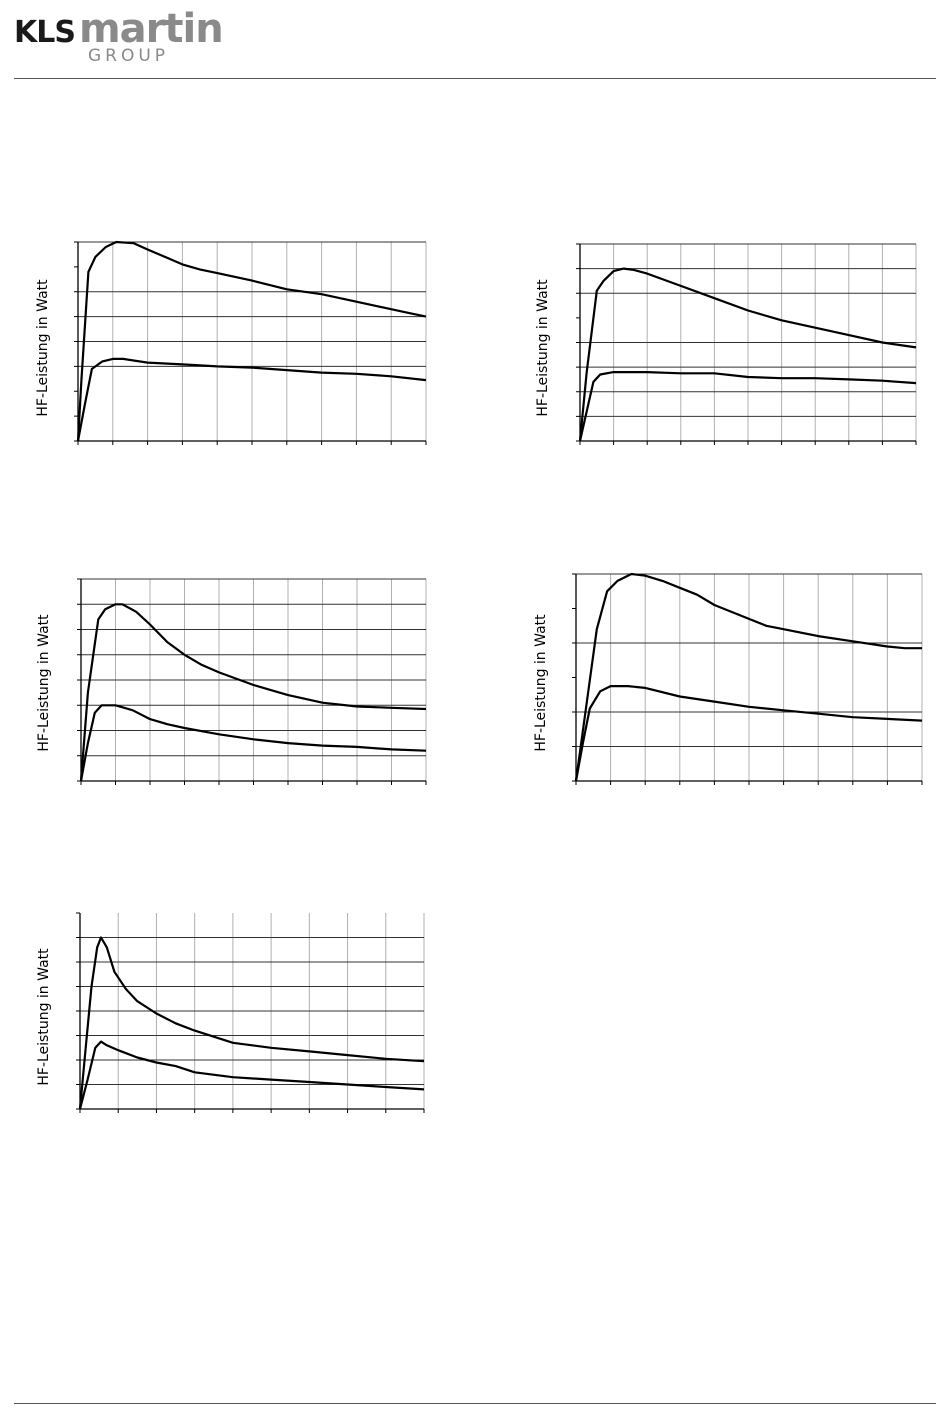 The width and height of the screenshot is (950, 1420). I want to click on kls-martin-logo: KLS martin GROUP, so click(134, 36).